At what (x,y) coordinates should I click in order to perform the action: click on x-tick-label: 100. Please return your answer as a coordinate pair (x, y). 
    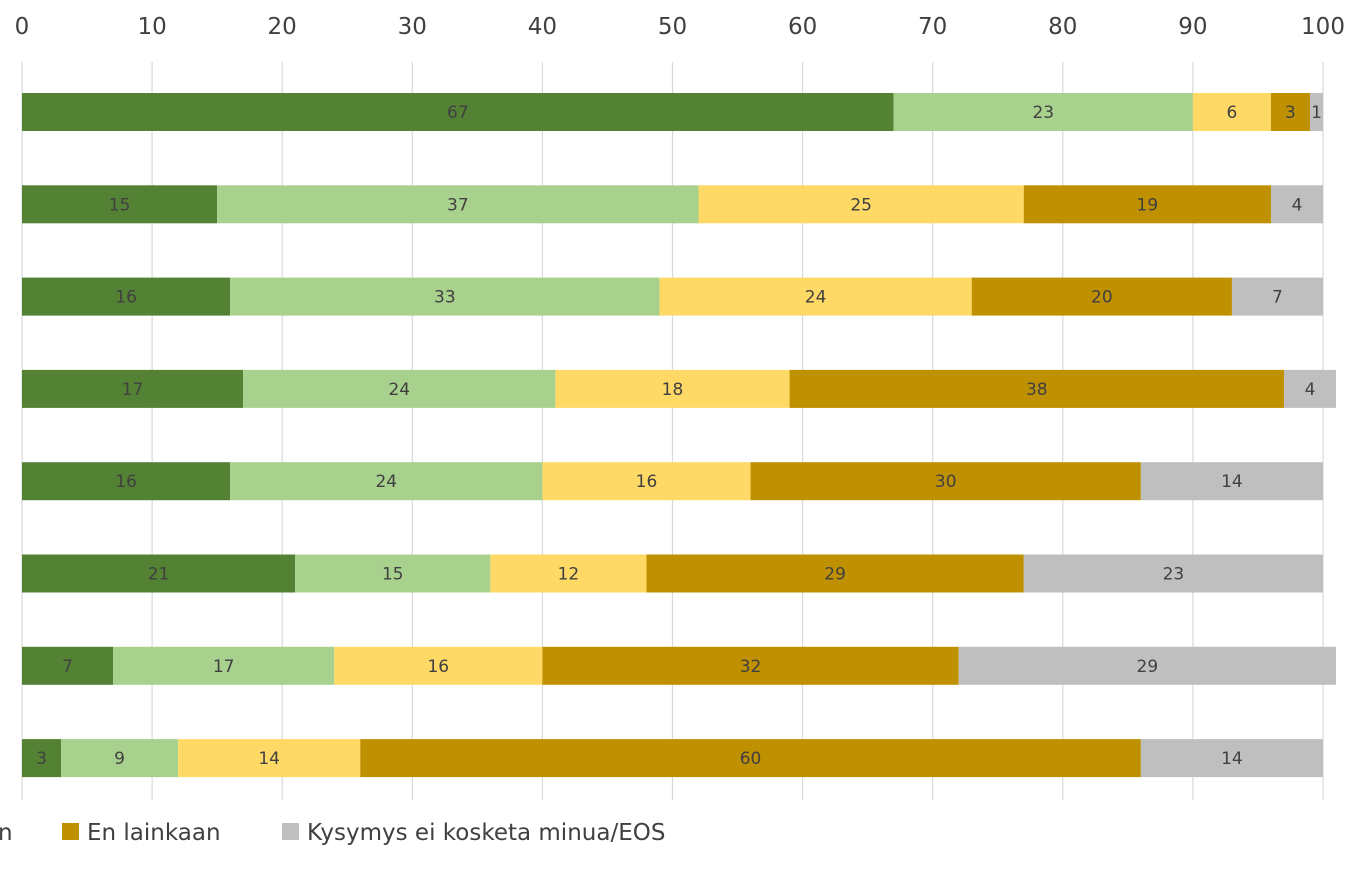
    Looking at the image, I should click on (1323, 27).